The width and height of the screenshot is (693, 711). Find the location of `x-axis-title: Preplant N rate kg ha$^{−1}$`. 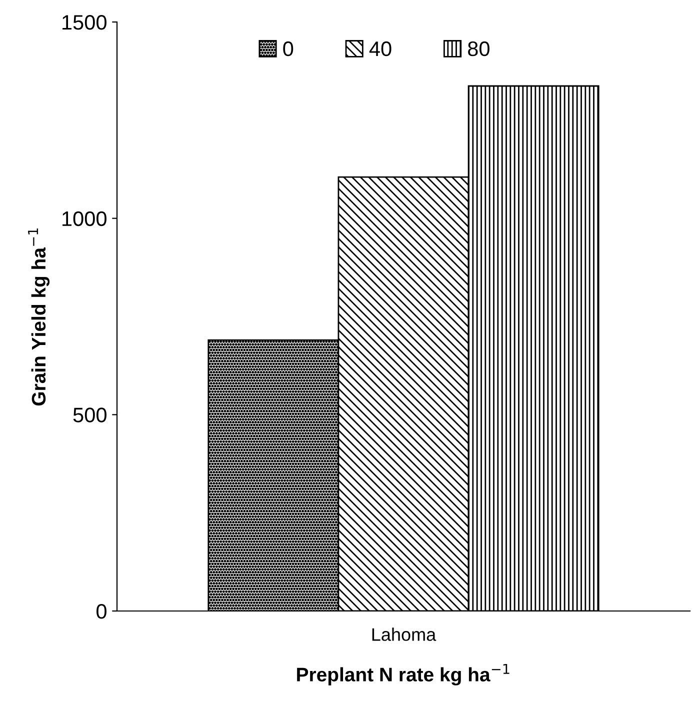

x-axis-title: Preplant N rate kg ha$^{−1}$ is located at coordinates (403, 675).